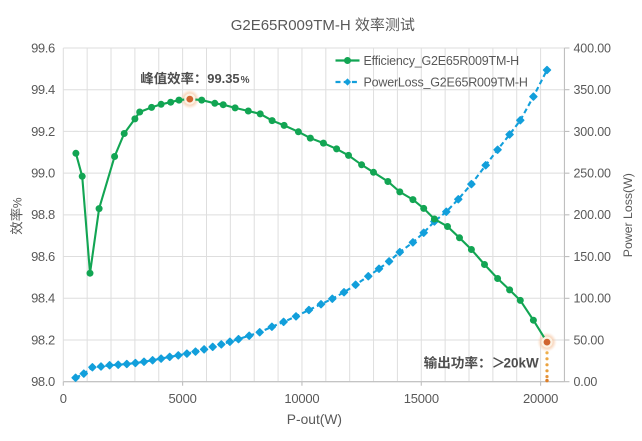 The image size is (642, 441). Describe the element at coordinates (43, 339) in the screenshot. I see `svg-text: 98.2` at that location.